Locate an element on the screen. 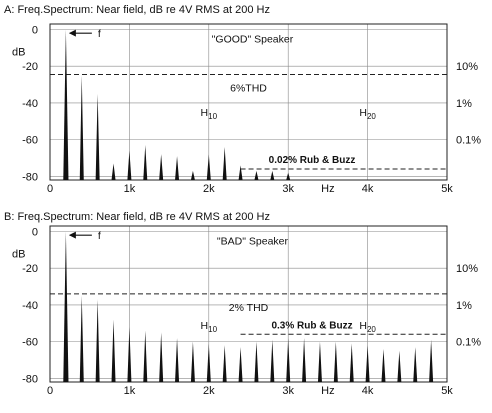 Image resolution: width=492 pixels, height=413 pixels. rub-buzz-label: 0.02% Rub & Buzz is located at coordinates (312, 160).